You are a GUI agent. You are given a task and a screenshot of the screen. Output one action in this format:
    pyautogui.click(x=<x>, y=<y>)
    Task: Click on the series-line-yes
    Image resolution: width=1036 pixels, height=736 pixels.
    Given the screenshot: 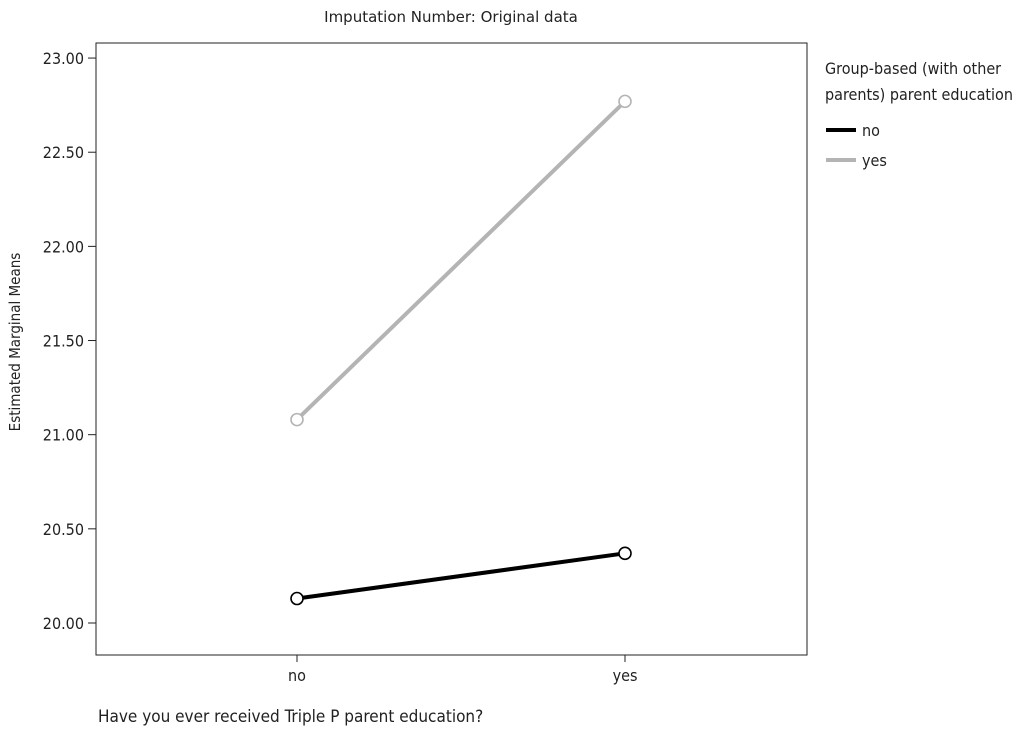 What is the action you would take?
    pyautogui.click(x=461, y=260)
    